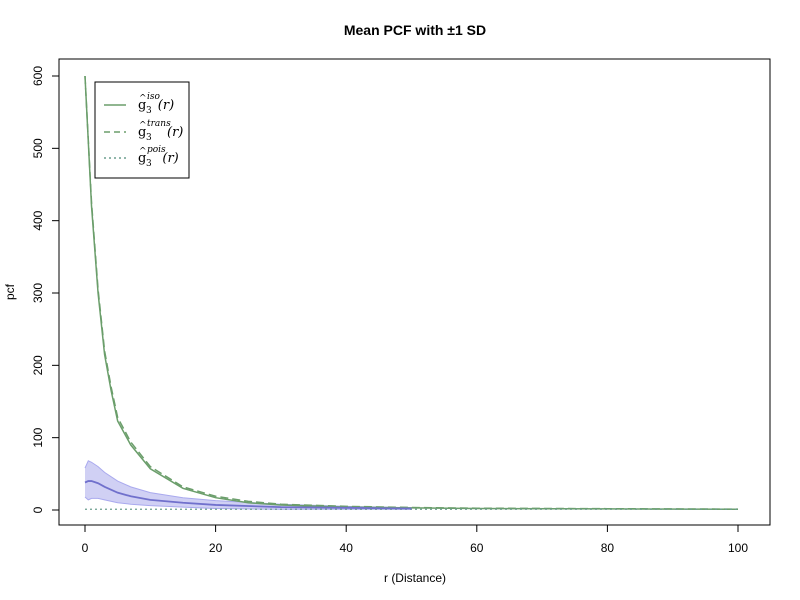 The image size is (800, 600). What do you see at coordinates (38, 509) in the screenshot?
I see `y-tick-label: 0` at bounding box center [38, 509].